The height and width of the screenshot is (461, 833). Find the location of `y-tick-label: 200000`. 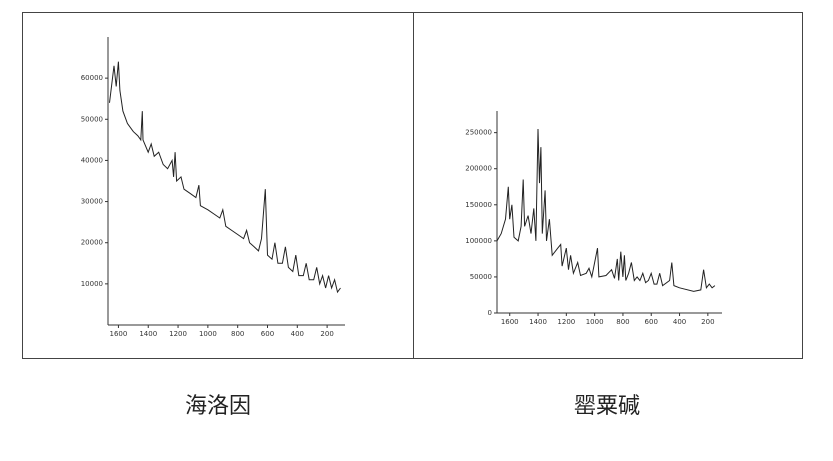

y-tick-label: 200000 is located at coordinates (478, 169).